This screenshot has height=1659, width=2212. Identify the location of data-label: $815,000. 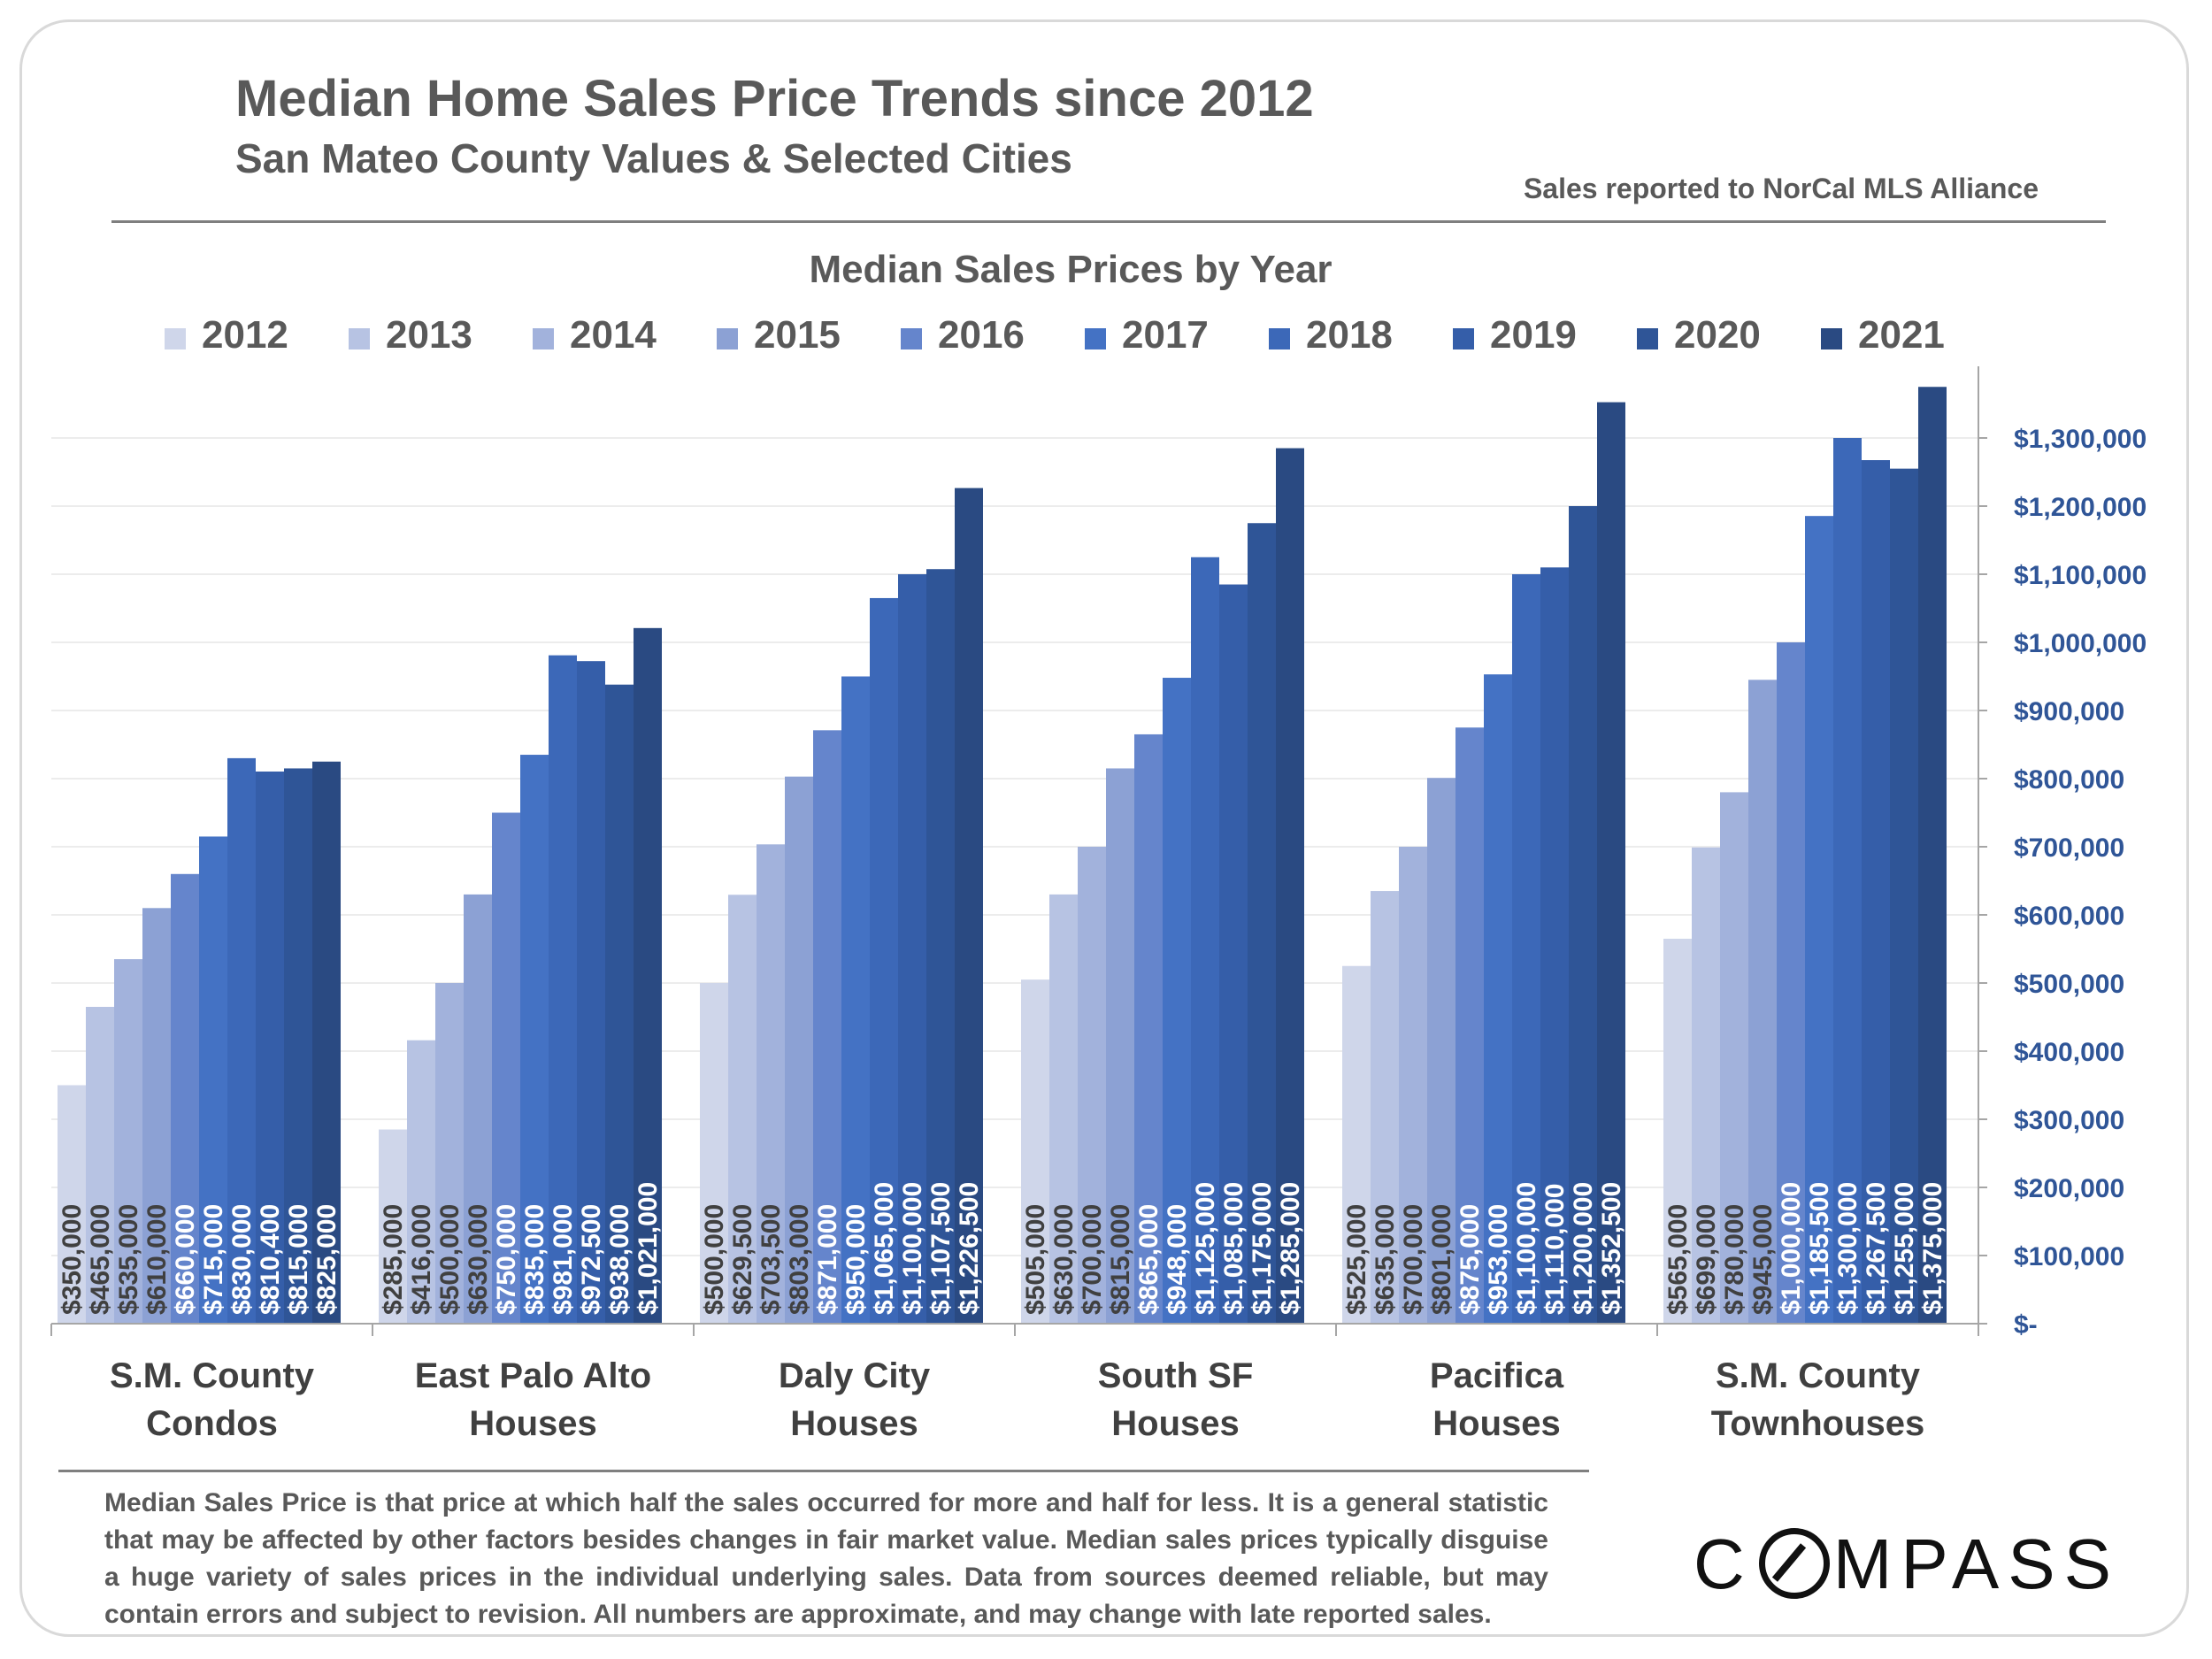
(1121, 1259).